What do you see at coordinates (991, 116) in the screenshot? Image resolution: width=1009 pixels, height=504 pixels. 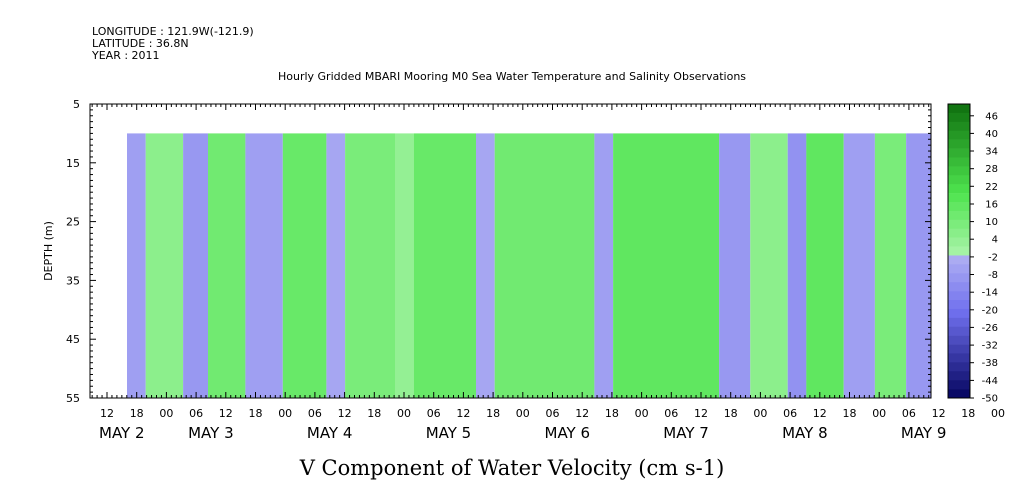 I see `colorbar-label: 46` at bounding box center [991, 116].